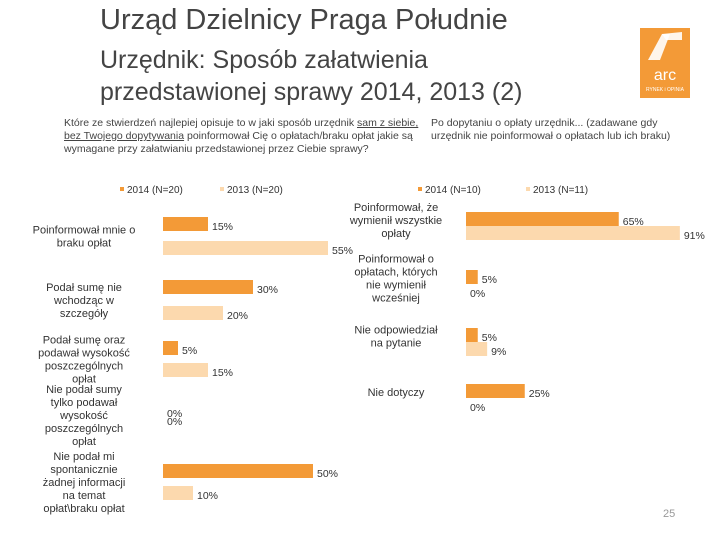  I want to click on data-label-2014: 0%, so click(174, 414).